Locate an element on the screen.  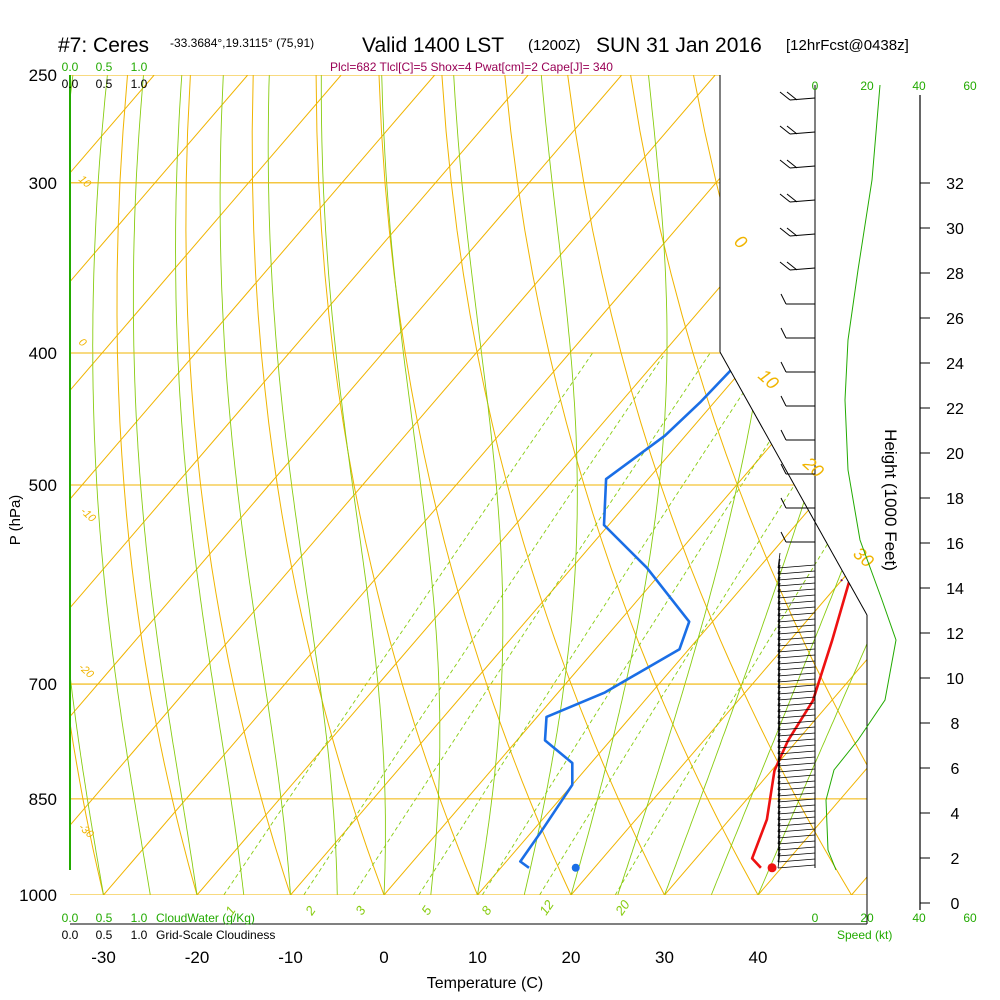
y-axis-label: P (hPa) is located at coordinates (15, 520).